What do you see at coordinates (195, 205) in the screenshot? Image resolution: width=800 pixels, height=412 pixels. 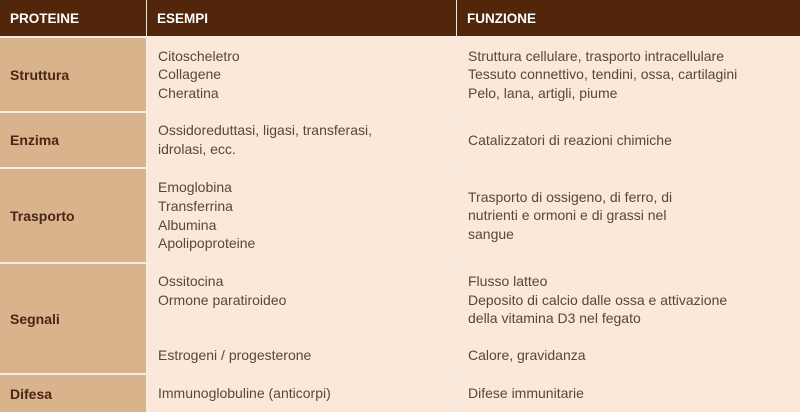 I see `esempi-line: Transferrina` at bounding box center [195, 205].